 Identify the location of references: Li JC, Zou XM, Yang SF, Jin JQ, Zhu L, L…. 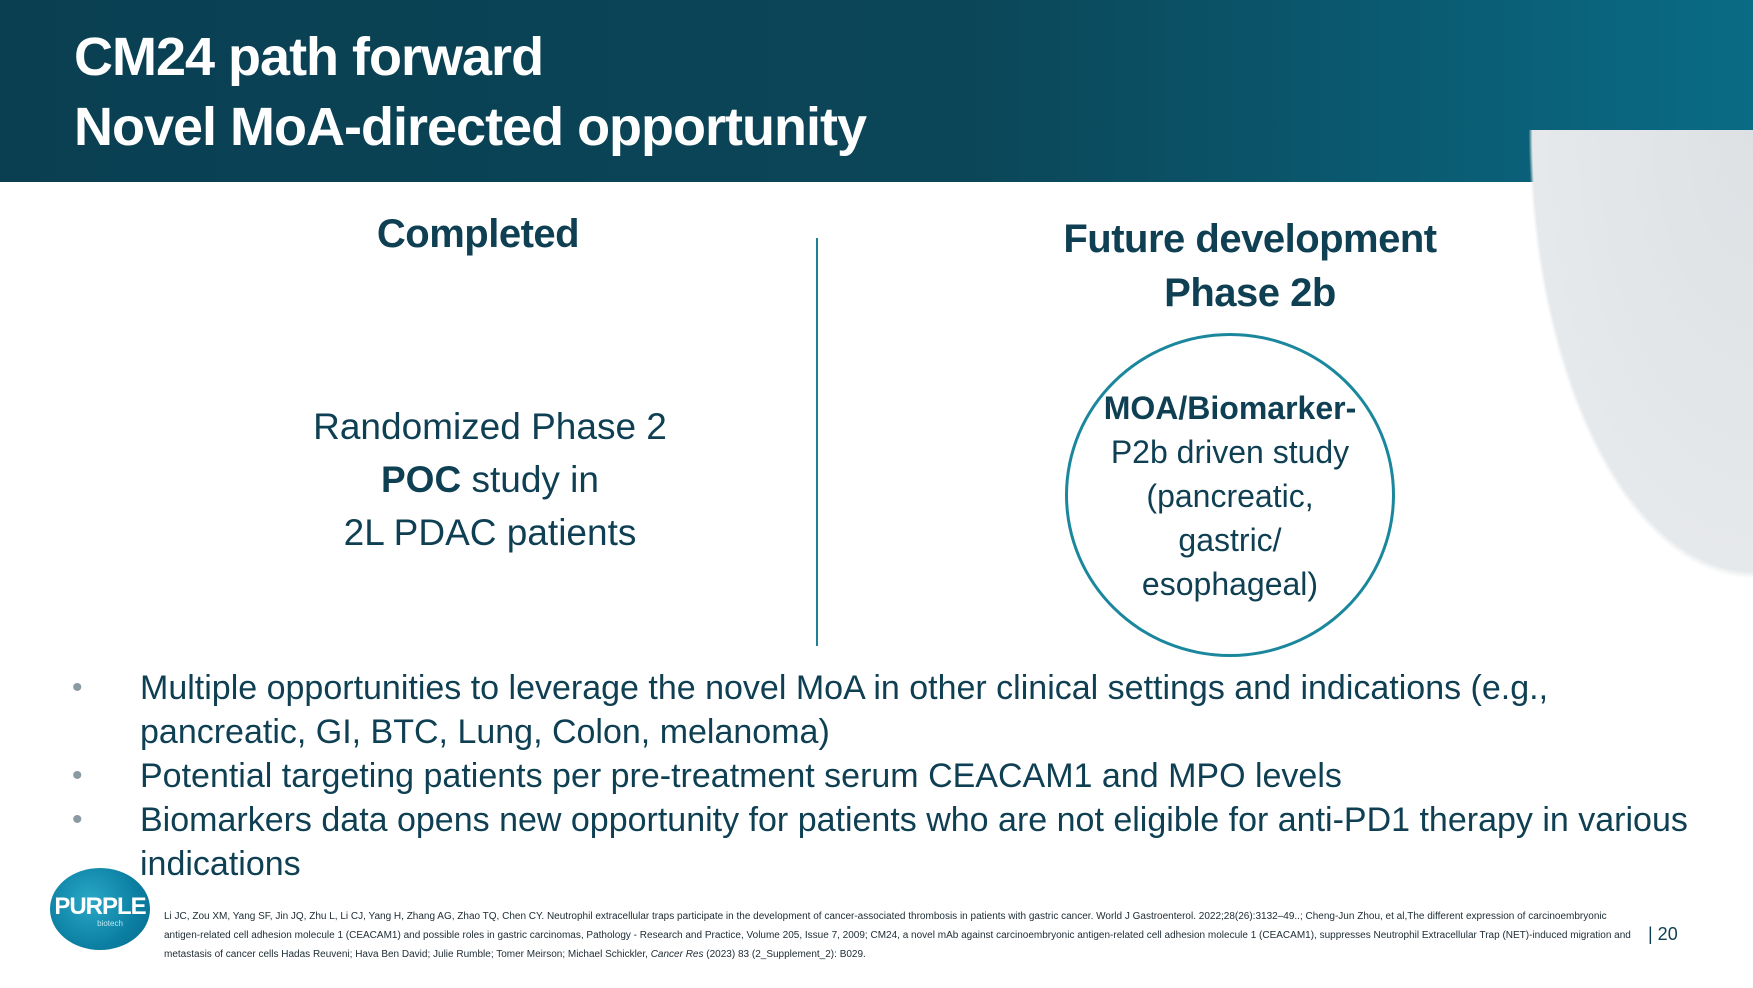
(897, 935).